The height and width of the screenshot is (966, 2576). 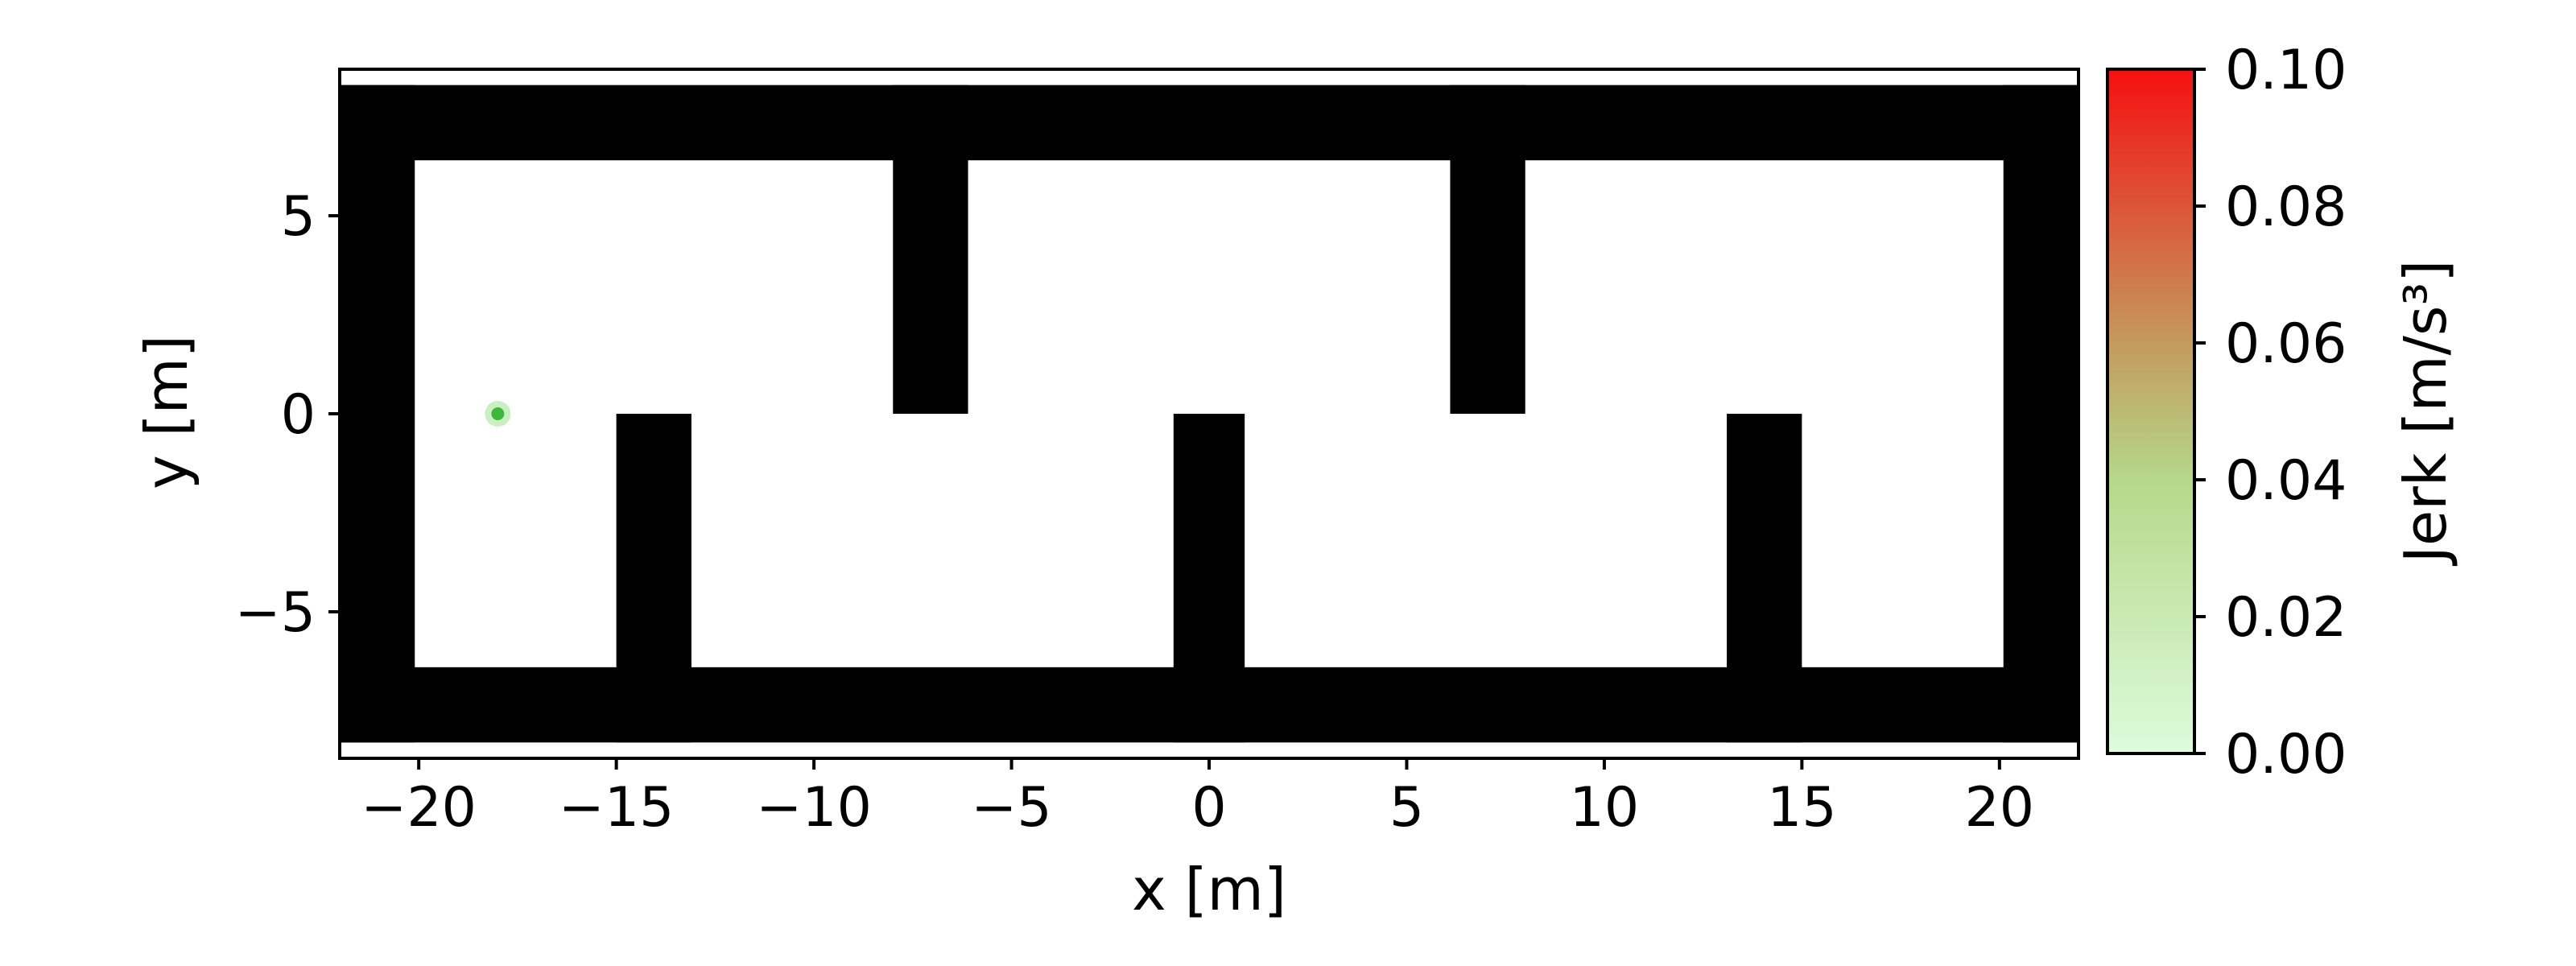 What do you see at coordinates (1209, 889) in the screenshot?
I see `x-axis-label: x [m]` at bounding box center [1209, 889].